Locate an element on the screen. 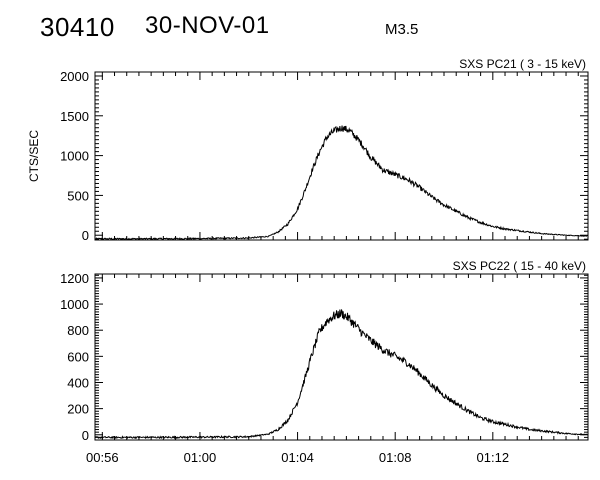  x-tick-label: 00:56 is located at coordinates (102, 457).